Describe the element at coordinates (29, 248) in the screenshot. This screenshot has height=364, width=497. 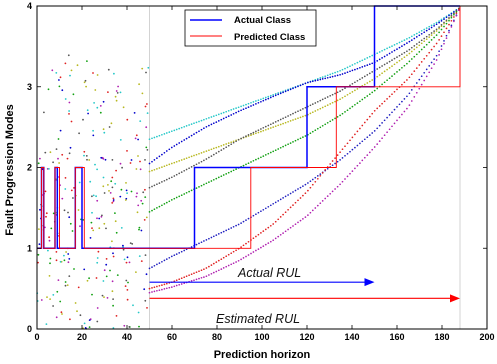
I see `y-tick-label: 1` at that location.